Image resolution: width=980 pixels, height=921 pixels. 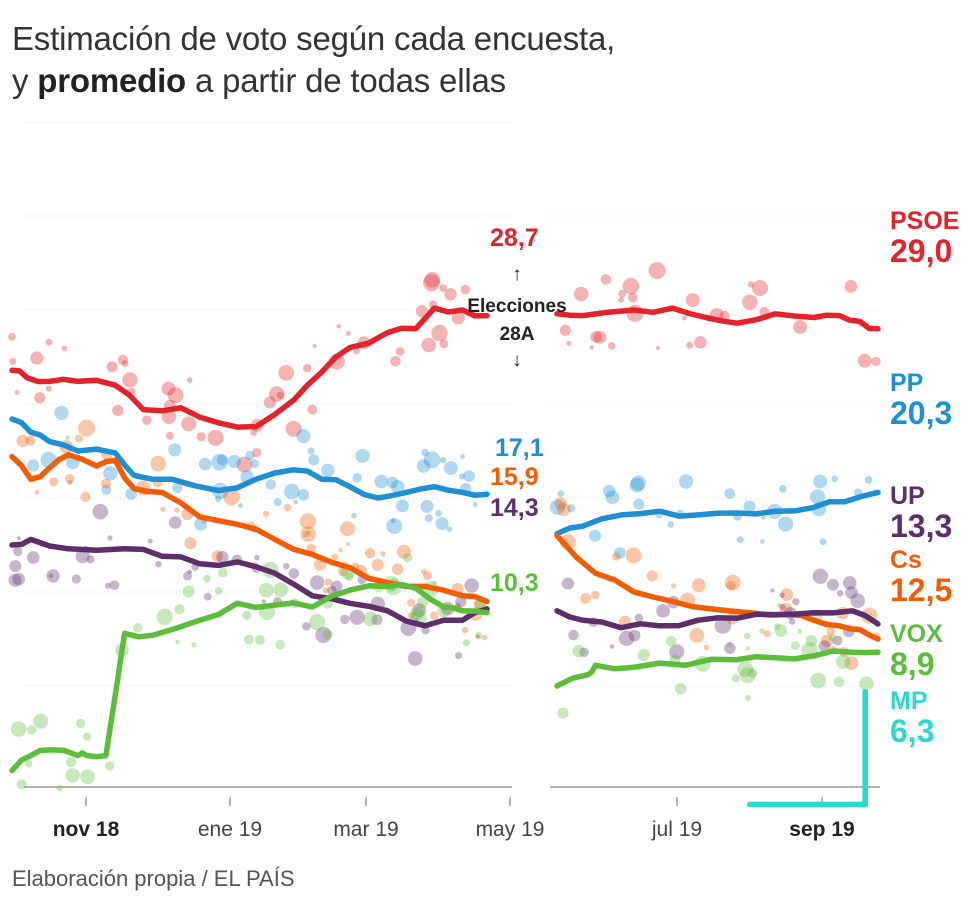 What do you see at coordinates (906, 560) in the screenshot?
I see `party-name-cs: Cs` at bounding box center [906, 560].